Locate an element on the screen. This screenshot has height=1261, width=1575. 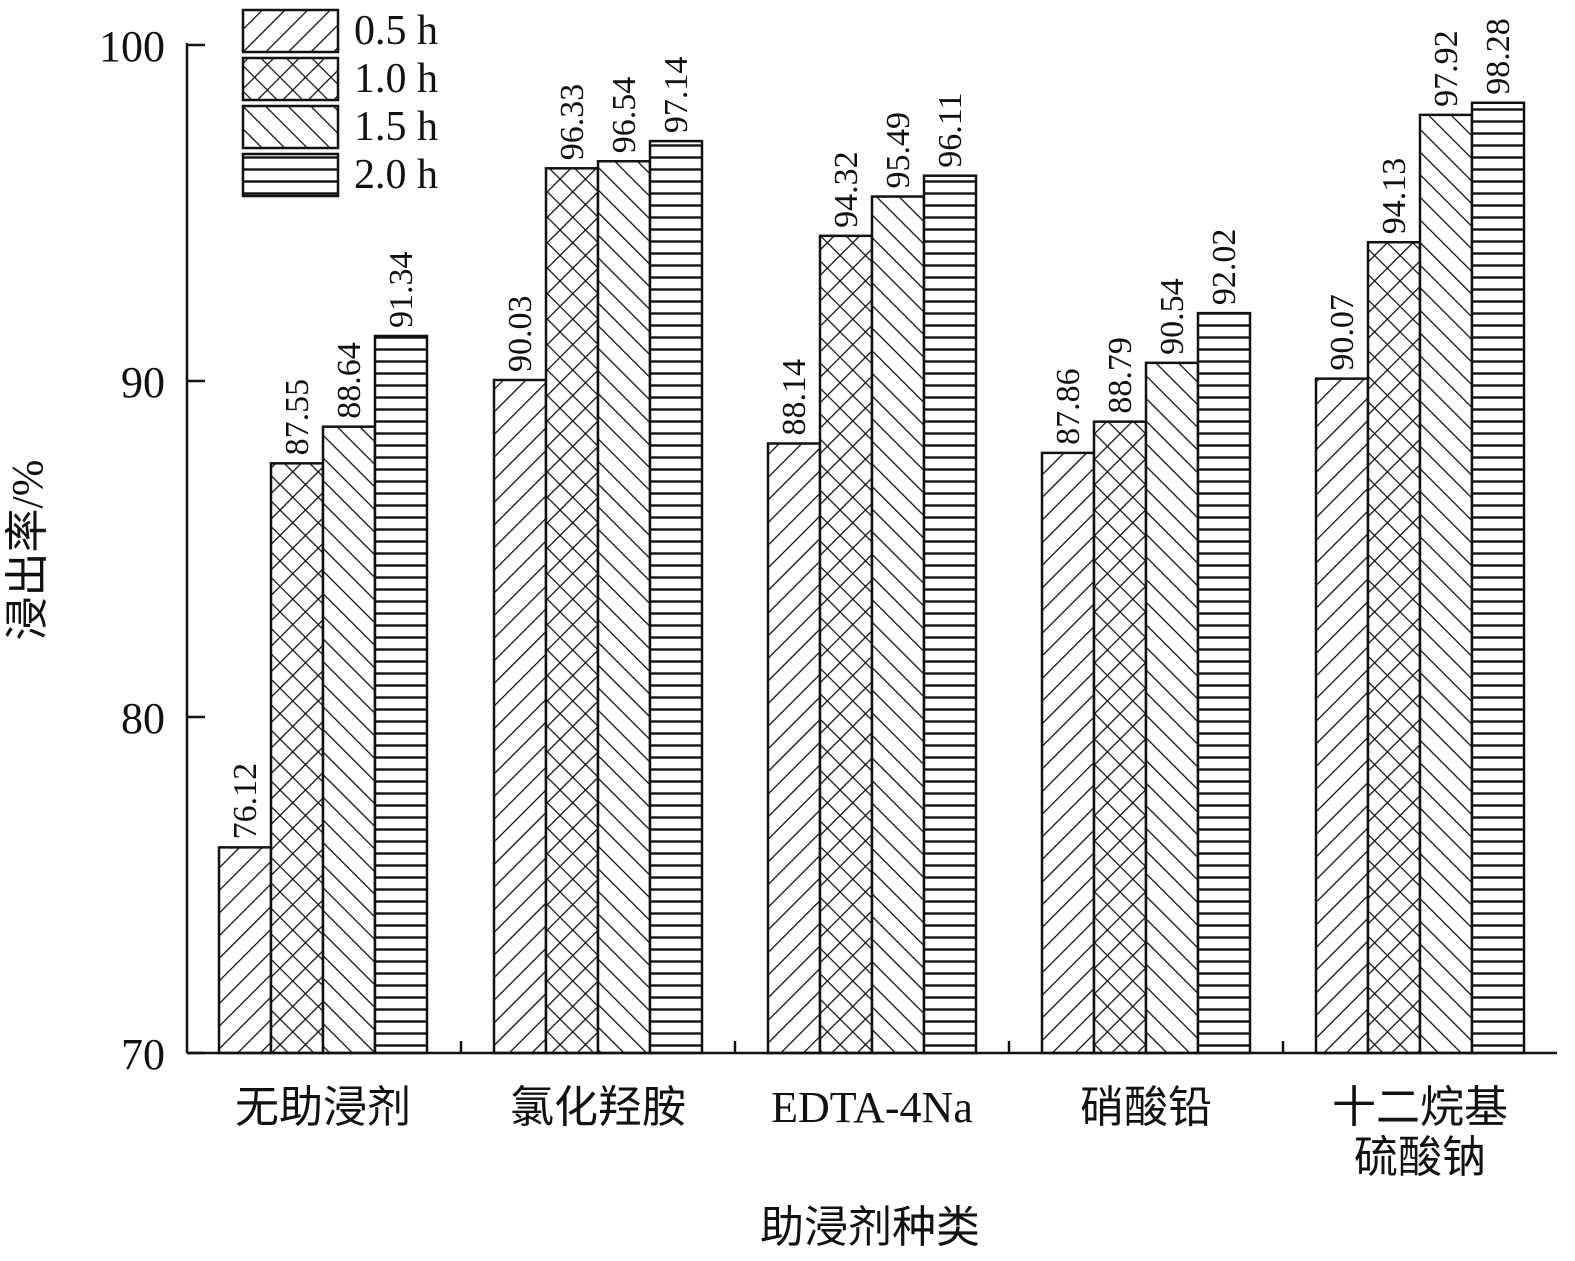
data-label: 97.14 is located at coordinates (676, 95).